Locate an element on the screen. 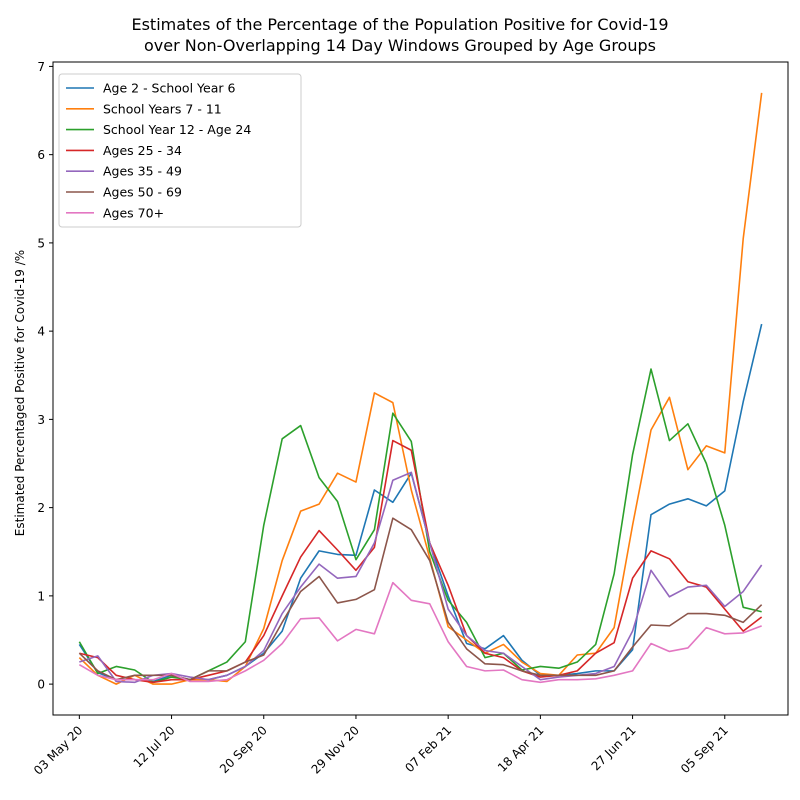  legend-box is located at coordinates (180, 150).